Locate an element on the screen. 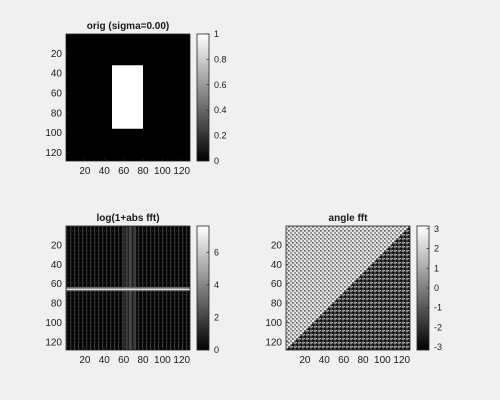 Image resolution: width=500 pixels, height=400 pixels. colorbar-tick-label: 3 is located at coordinates (436, 229).